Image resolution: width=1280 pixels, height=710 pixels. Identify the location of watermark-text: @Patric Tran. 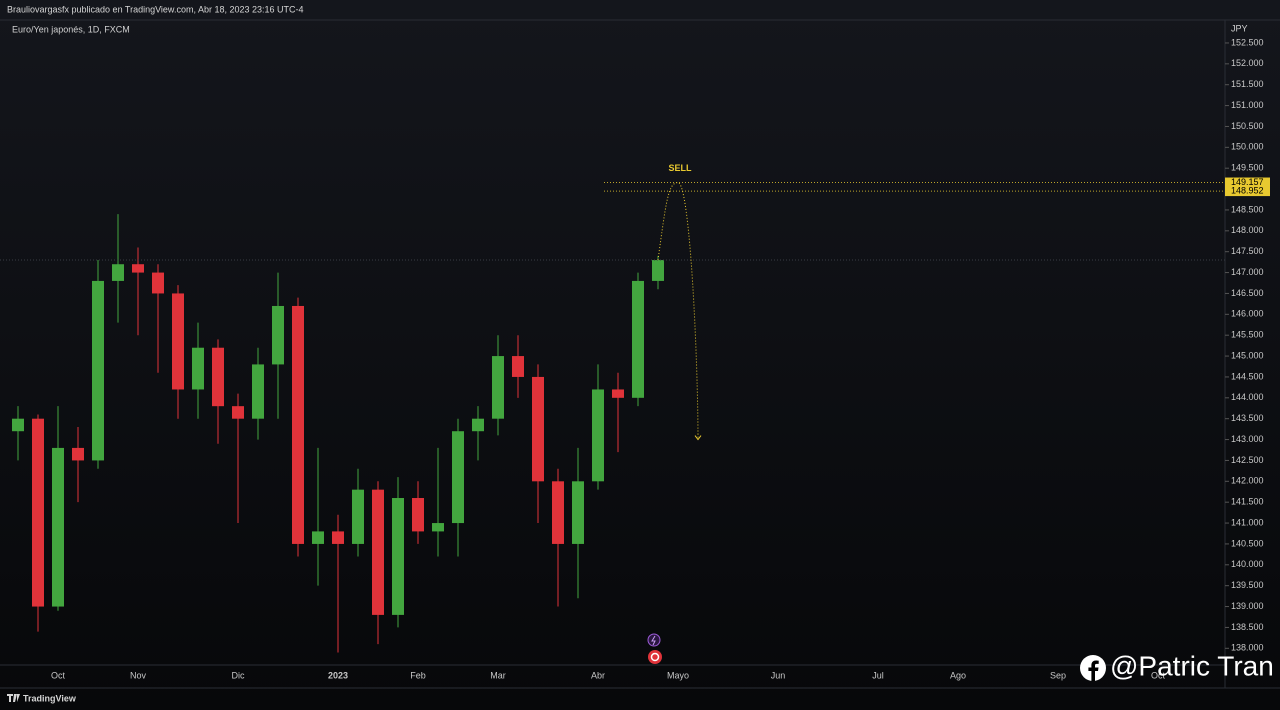
(1192, 665).